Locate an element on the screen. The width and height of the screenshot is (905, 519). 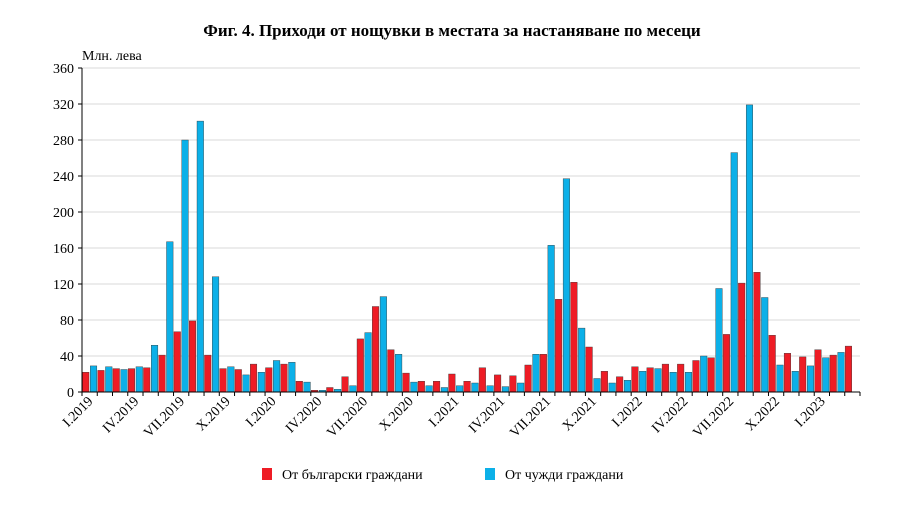
x-tick-label: VII.2021 is located at coordinates (530, 417).